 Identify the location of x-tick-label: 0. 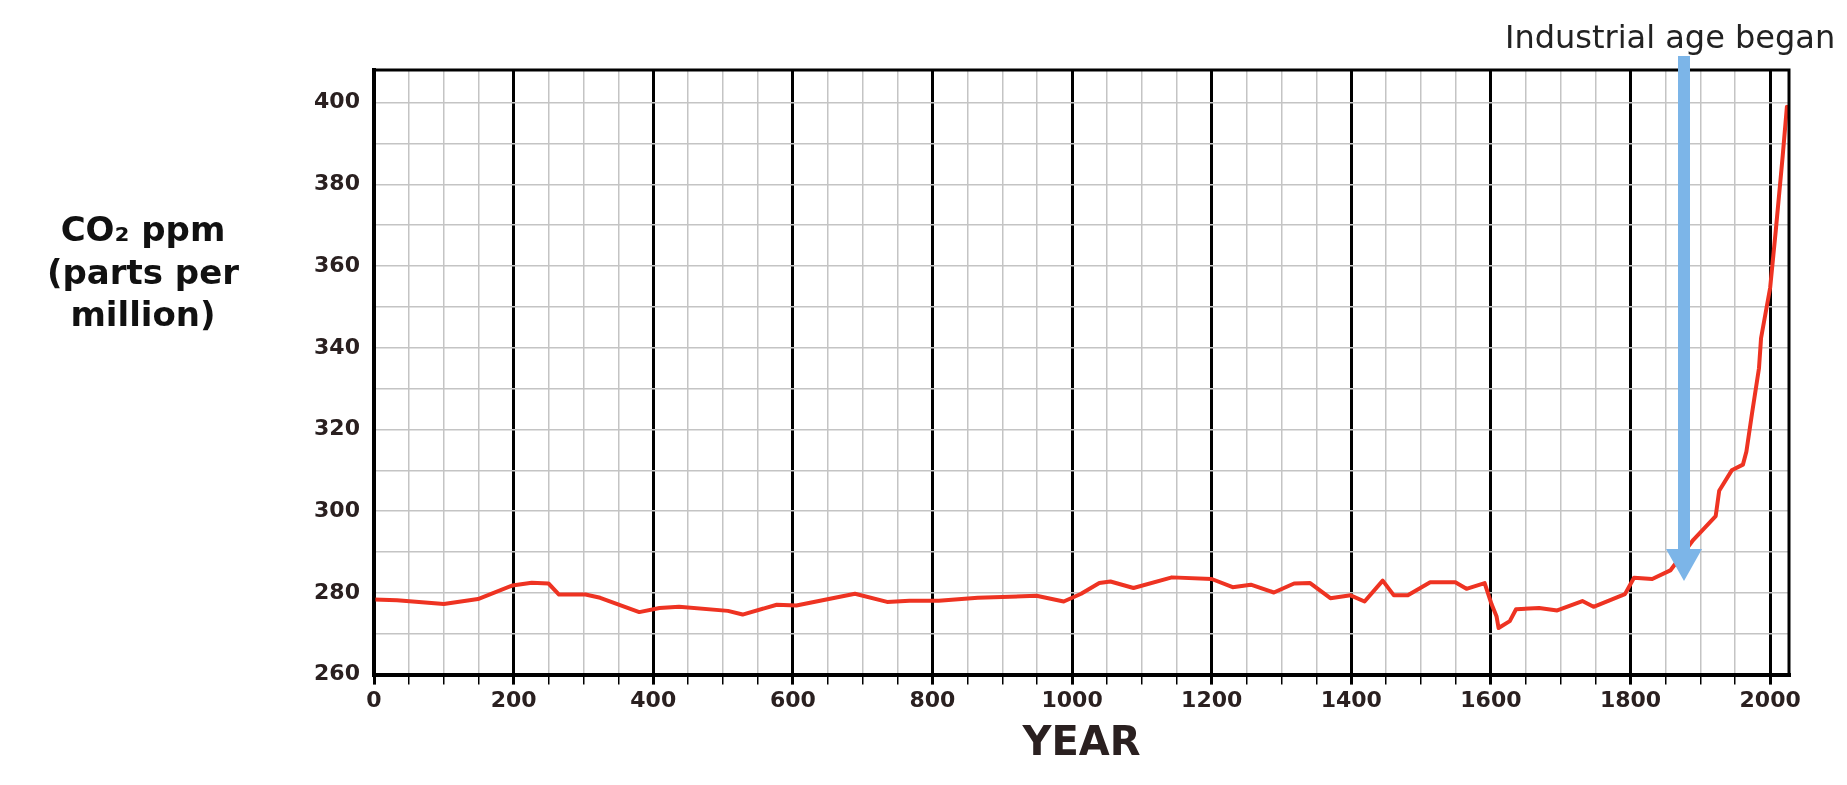
(374, 699).